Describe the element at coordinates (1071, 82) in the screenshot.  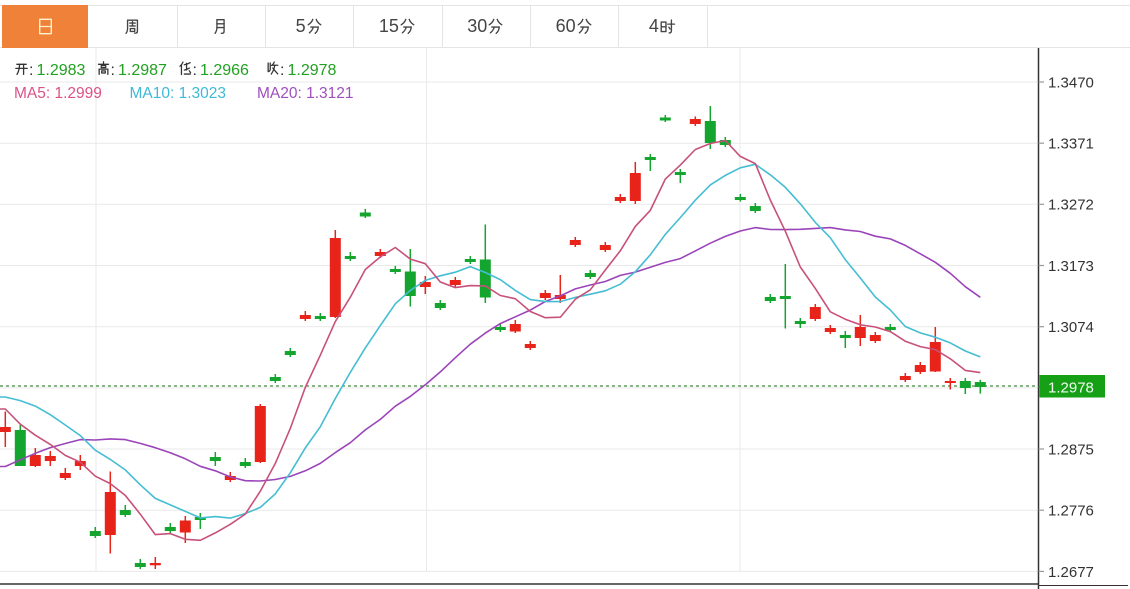
I see `svg-text: 1.3470` at that location.